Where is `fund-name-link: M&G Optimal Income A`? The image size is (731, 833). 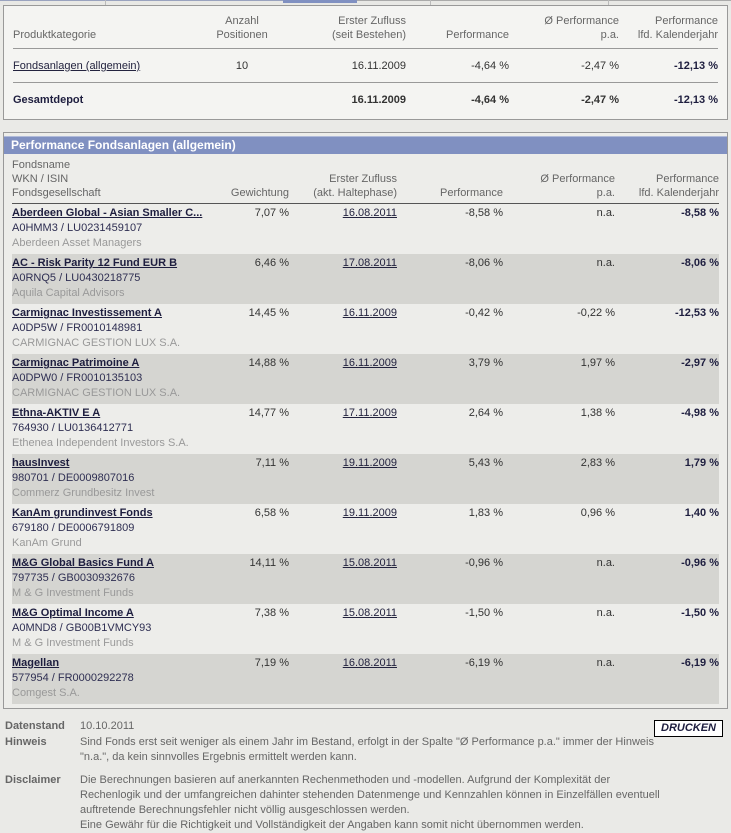
fund-name-link: M&G Optimal Income A is located at coordinates (73, 613).